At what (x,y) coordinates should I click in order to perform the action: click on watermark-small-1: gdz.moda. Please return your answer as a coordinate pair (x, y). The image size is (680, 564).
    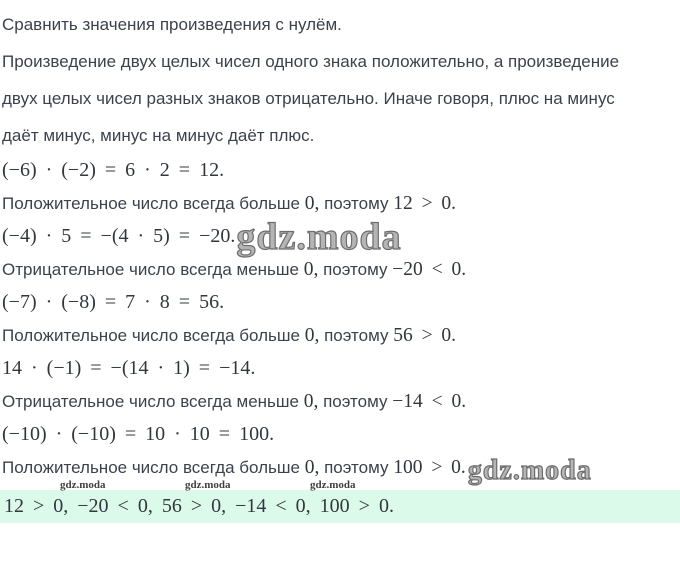
    Looking at the image, I should click on (83, 485).